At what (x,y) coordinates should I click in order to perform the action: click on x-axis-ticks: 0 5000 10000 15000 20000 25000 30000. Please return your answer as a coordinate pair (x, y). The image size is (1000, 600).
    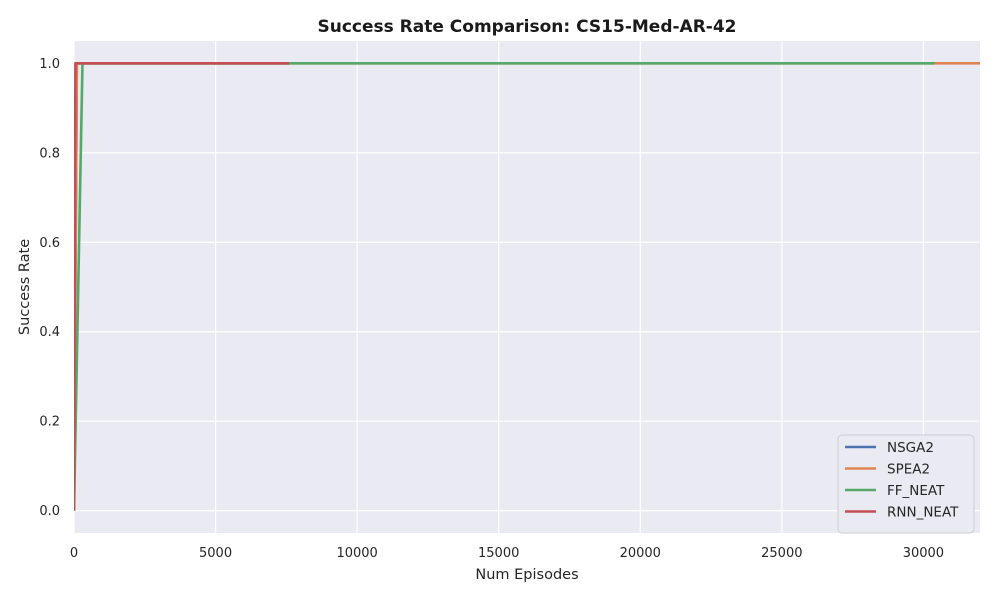
    Looking at the image, I should click on (507, 553).